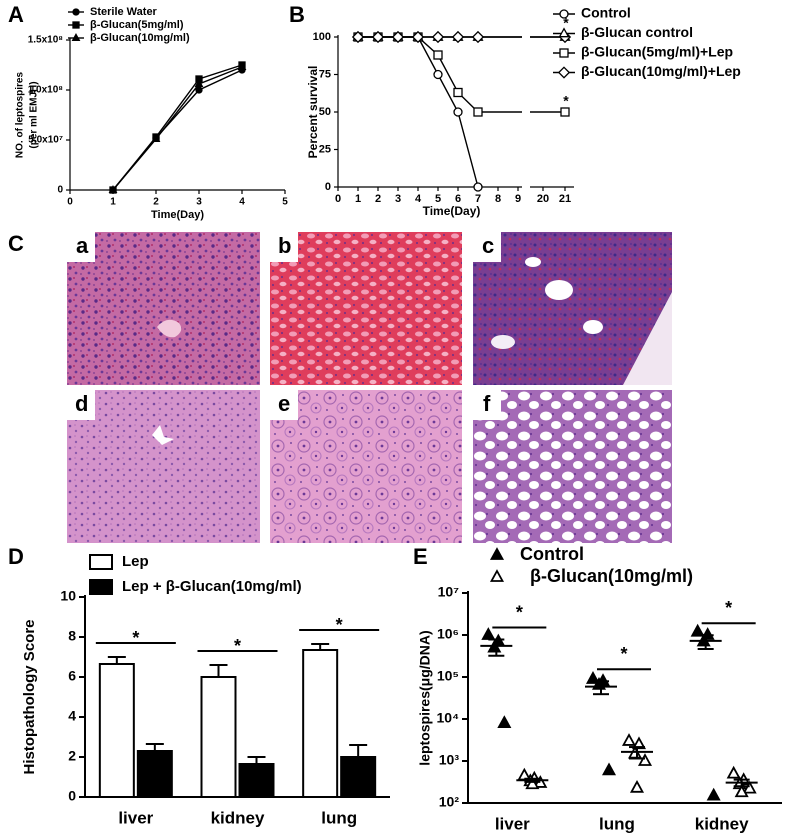 The height and width of the screenshot is (833, 785). What do you see at coordinates (448, 634) in the screenshot?
I see `y-tick-label: 10⁶` at bounding box center [448, 634].